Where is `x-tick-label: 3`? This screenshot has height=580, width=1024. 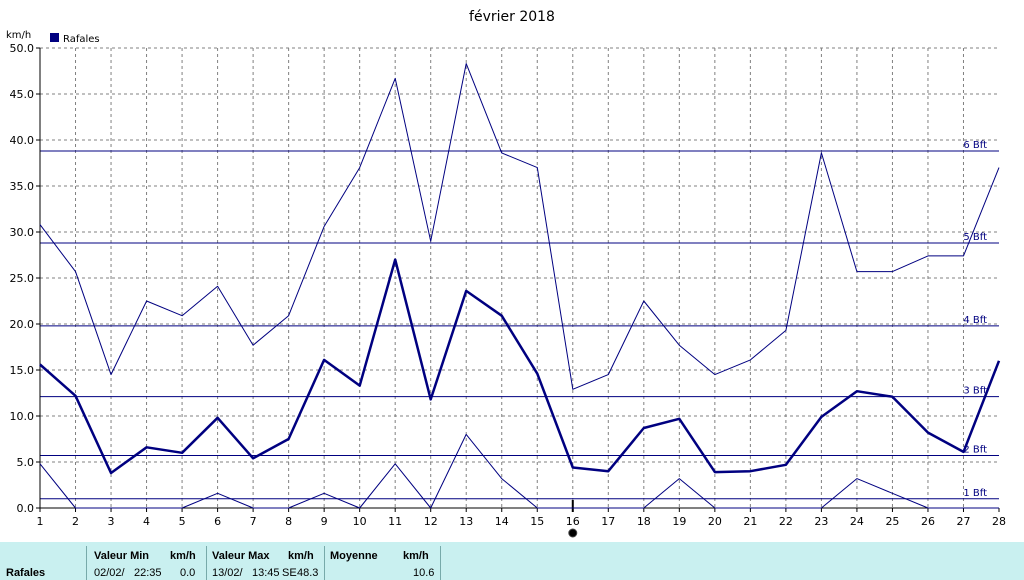
x-tick-label: 3 is located at coordinates (111, 521).